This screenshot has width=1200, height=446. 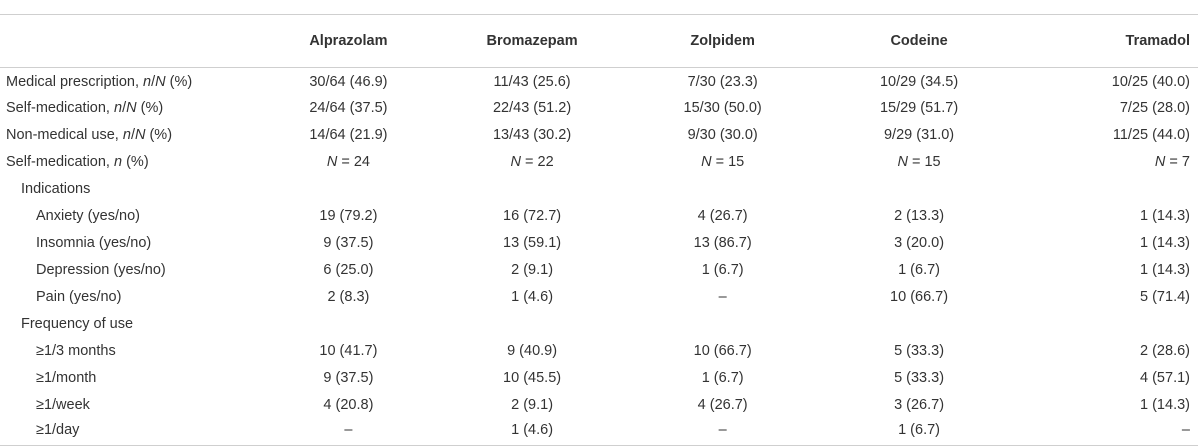 I want to click on table-cell: 7/25 (28.0), so click(x=1154, y=108).